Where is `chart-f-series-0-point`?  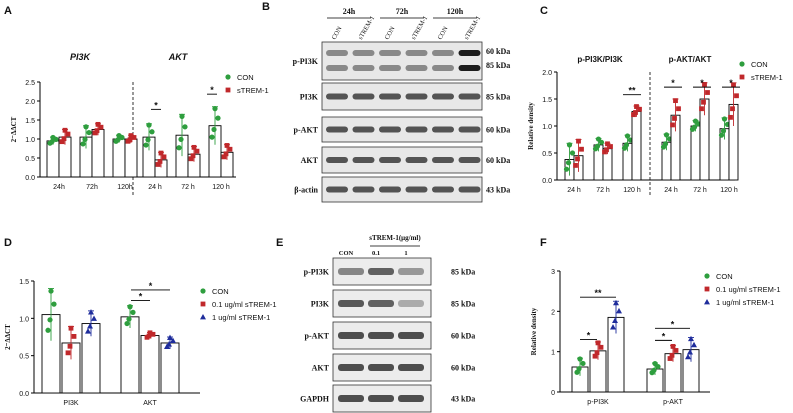 chart-f-series-0-point is located at coordinates (583, 363).